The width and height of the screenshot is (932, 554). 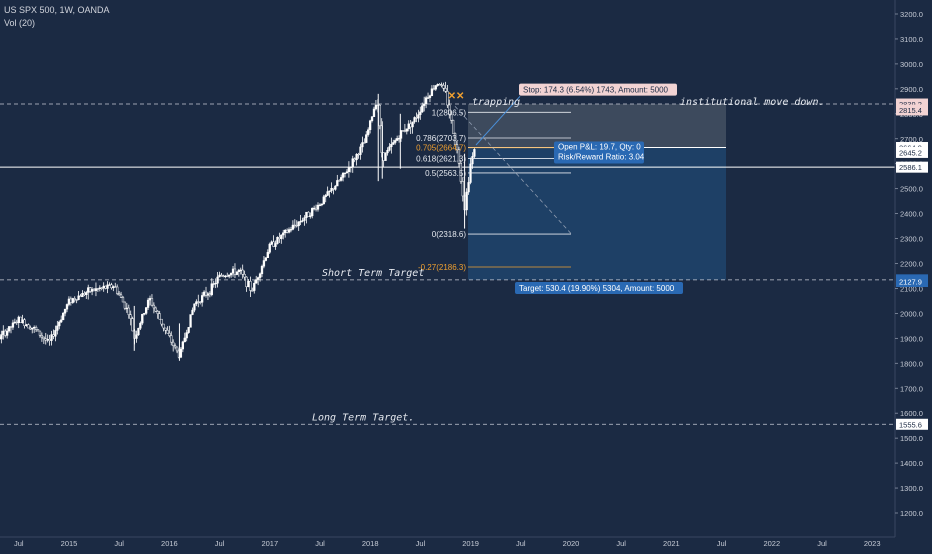 I want to click on stop-label: Stop: 174.3 (6.54%) 1743, Amount: 5000, so click(x=598, y=90).